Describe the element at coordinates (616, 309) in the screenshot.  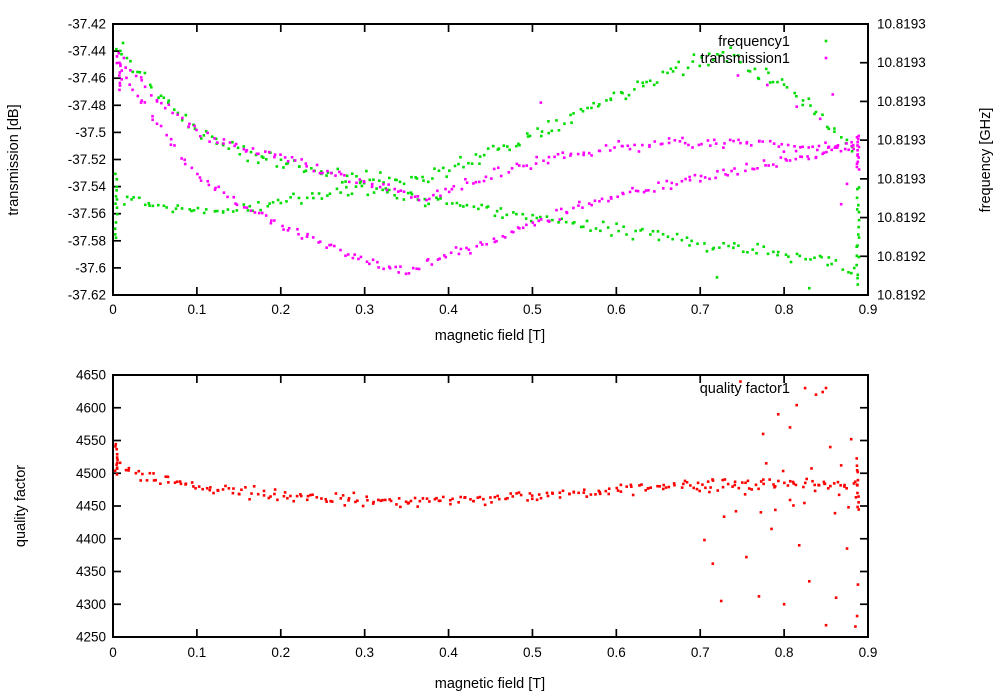
I see `x-tick-label: 0.6` at that location.